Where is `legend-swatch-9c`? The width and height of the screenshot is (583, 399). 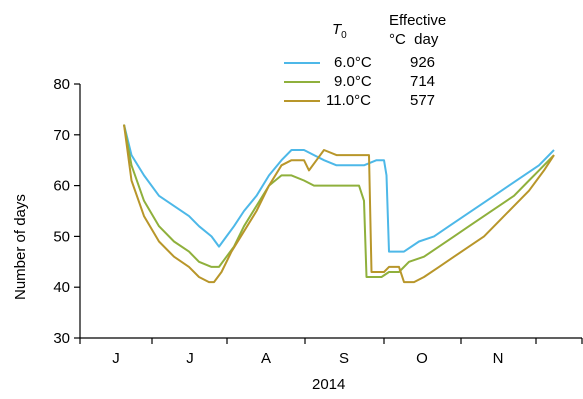
legend-swatch-9c is located at coordinates (302, 82).